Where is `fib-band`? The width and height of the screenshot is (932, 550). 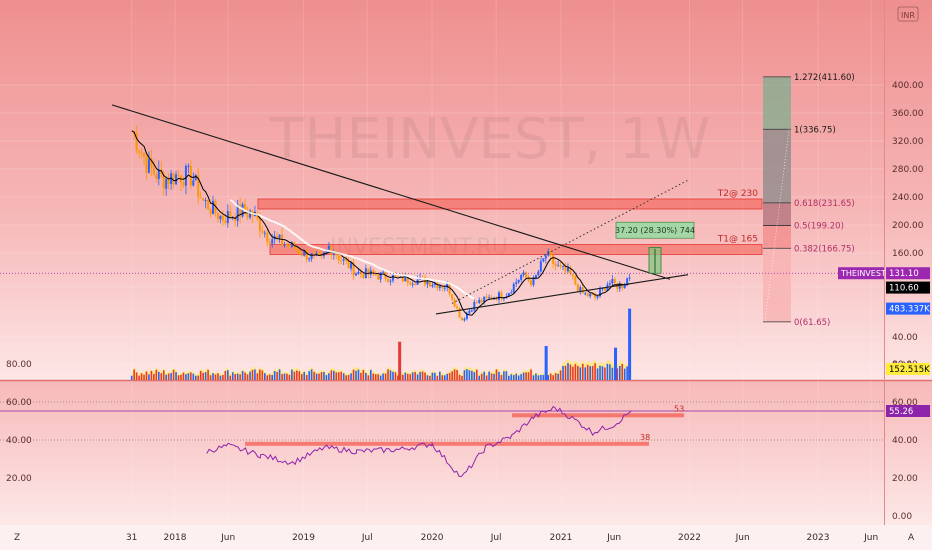 fib-band is located at coordinates (777, 285).